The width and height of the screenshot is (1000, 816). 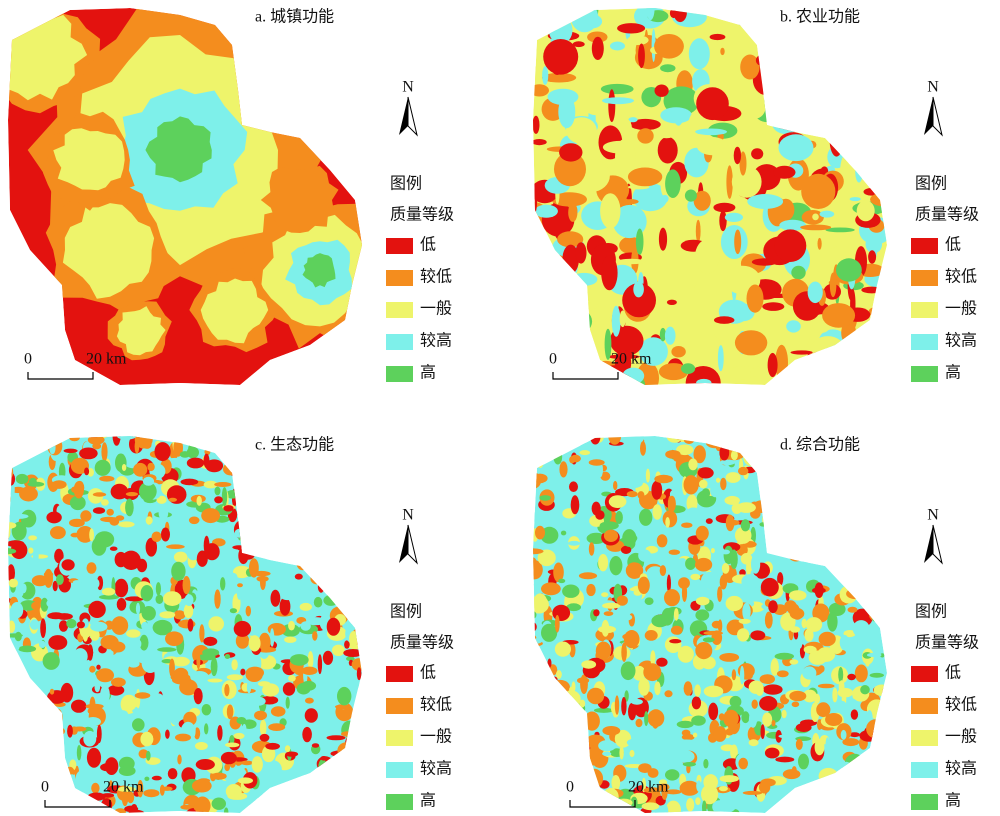 What do you see at coordinates (820, 17) in the screenshot?
I see `panel-title: b. 农业功能` at bounding box center [820, 17].